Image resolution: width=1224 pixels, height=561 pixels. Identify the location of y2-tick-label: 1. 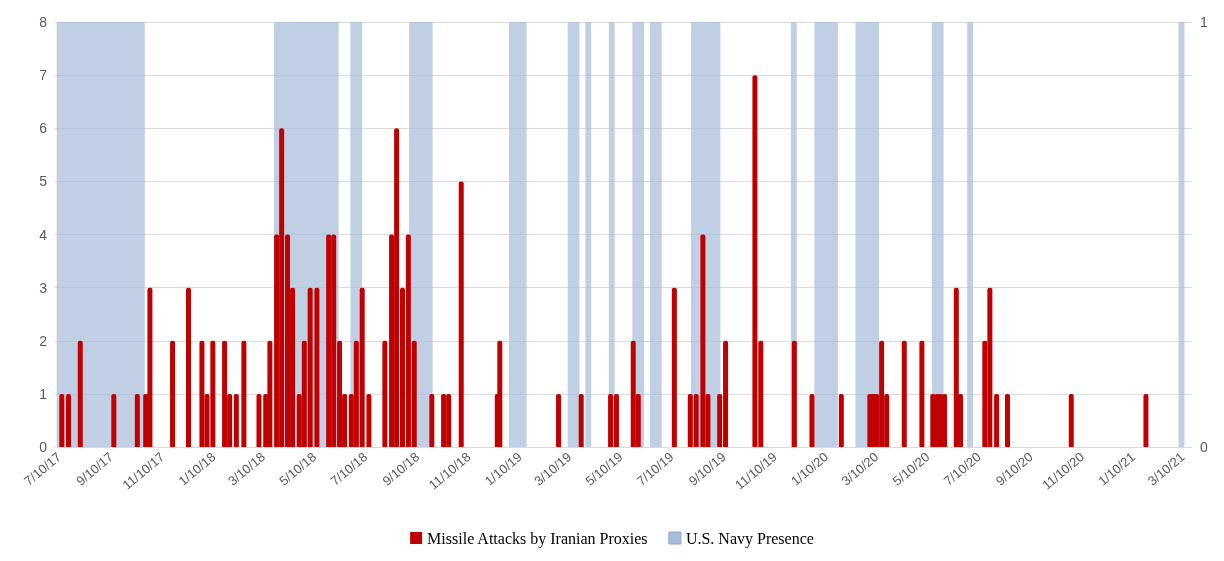
(1204, 22).